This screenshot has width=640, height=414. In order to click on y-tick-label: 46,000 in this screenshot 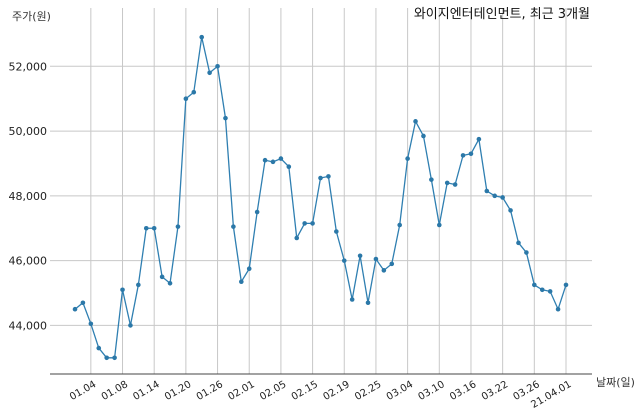, I will do `click(28, 261)`.